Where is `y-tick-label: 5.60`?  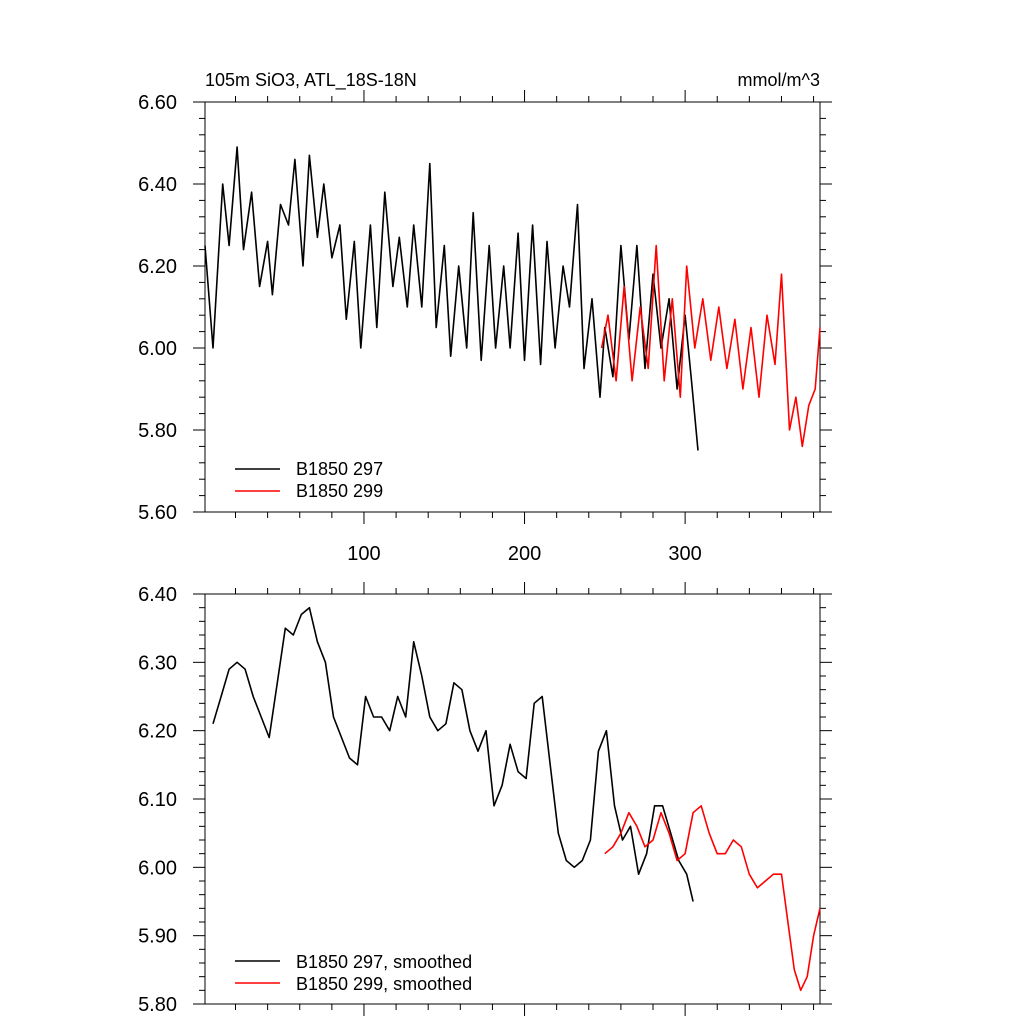
y-tick-label: 5.60 is located at coordinates (157, 513).